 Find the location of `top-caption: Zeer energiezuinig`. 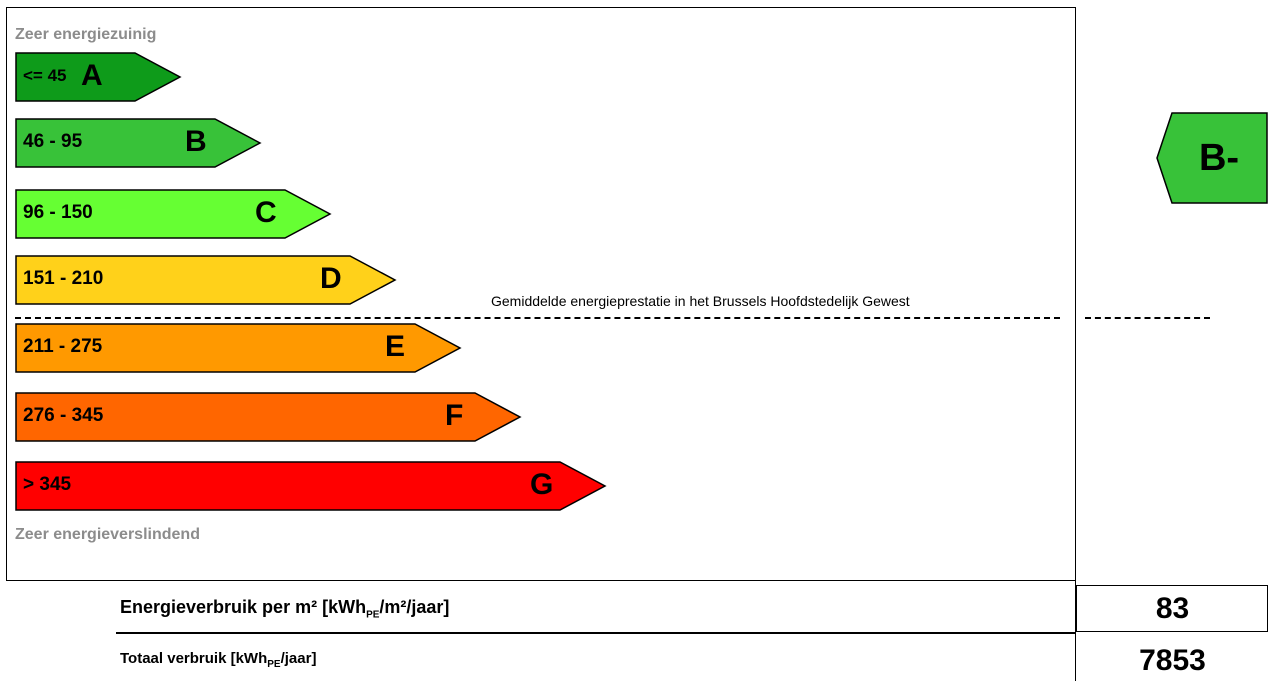

top-caption: Zeer energiezuinig is located at coordinates (86, 34).